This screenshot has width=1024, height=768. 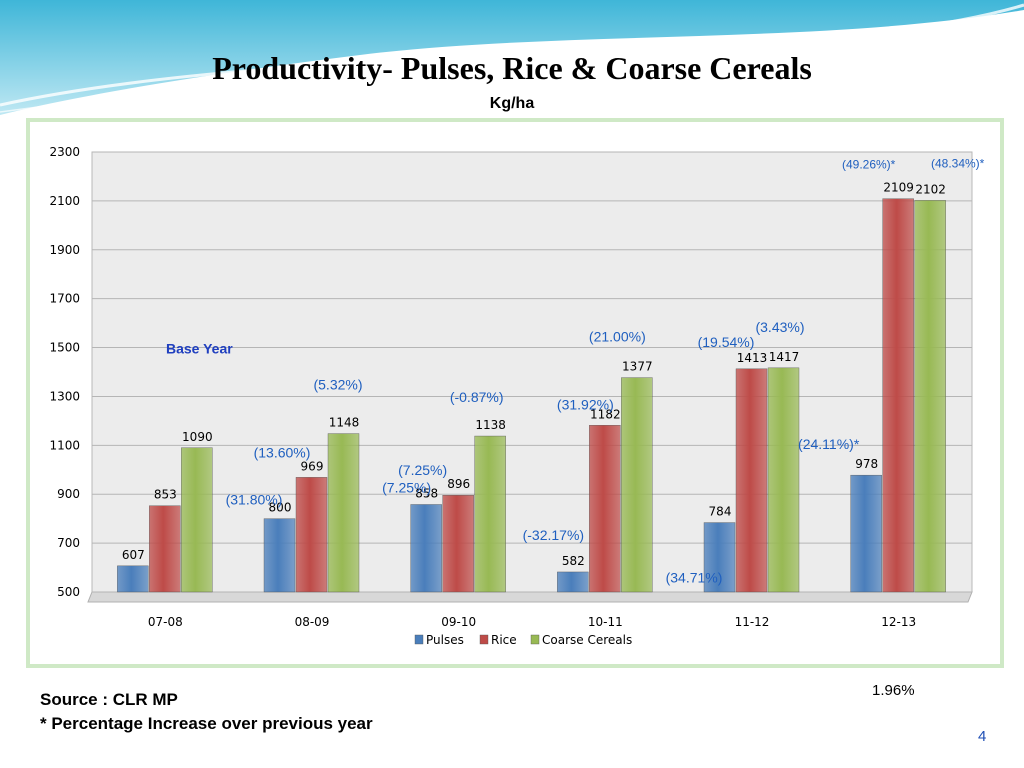 What do you see at coordinates (477, 397) in the screenshot?
I see `percentage-annotation: (-0.87%)` at bounding box center [477, 397].